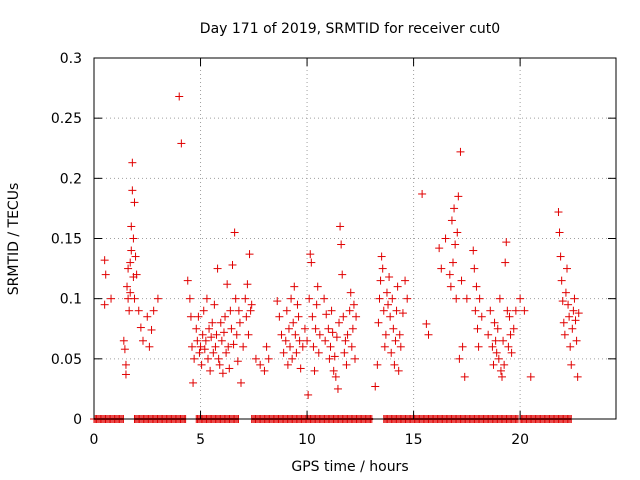 The width and height of the screenshot is (640, 480). Describe the element at coordinates (66, 360) in the screenshot. I see `y-tick-label: 0.05` at that location.